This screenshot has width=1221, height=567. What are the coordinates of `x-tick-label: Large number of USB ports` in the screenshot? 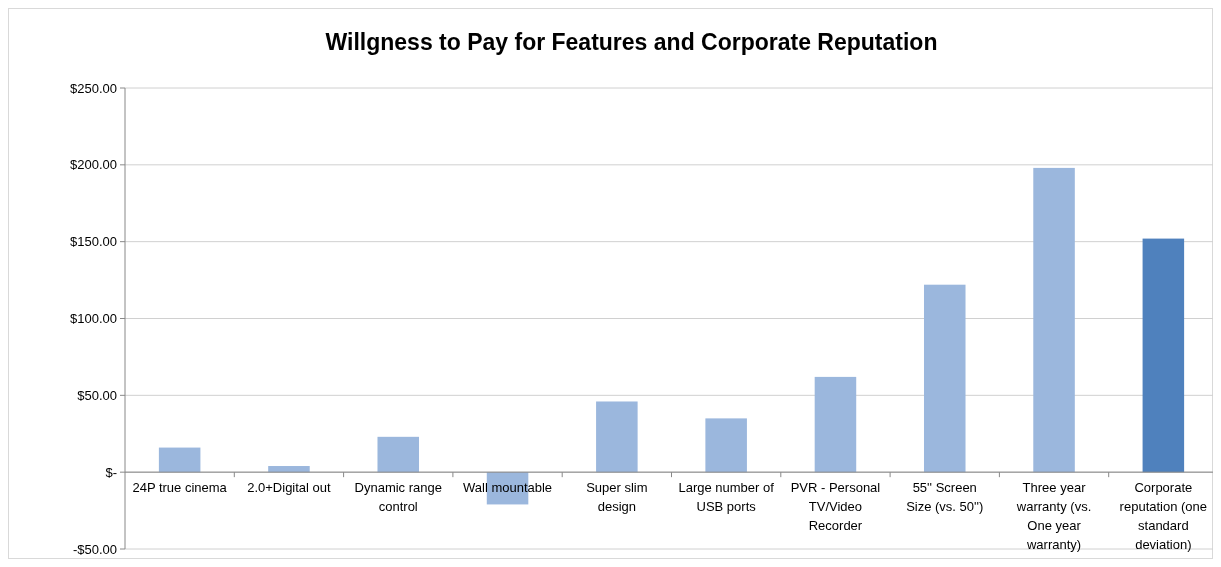 It's located at (726, 497).